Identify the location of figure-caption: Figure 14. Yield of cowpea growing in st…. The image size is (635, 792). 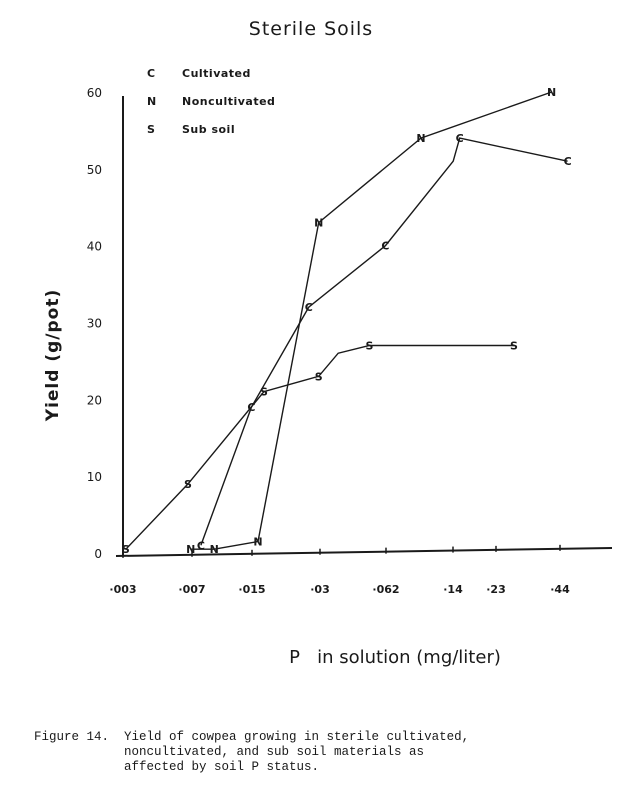
(252, 752).